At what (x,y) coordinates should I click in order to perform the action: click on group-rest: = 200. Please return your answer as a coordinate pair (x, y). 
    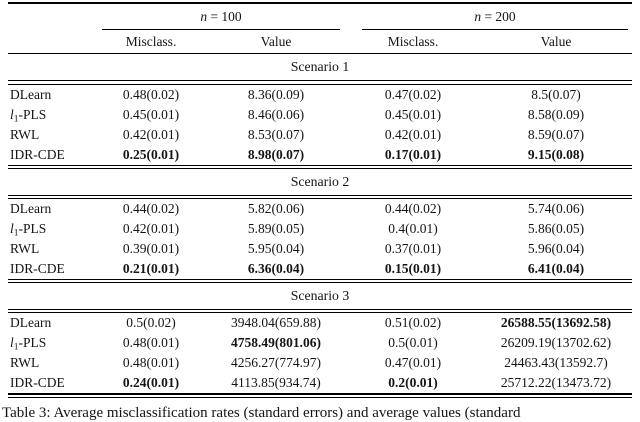
    Looking at the image, I should click on (498, 17).